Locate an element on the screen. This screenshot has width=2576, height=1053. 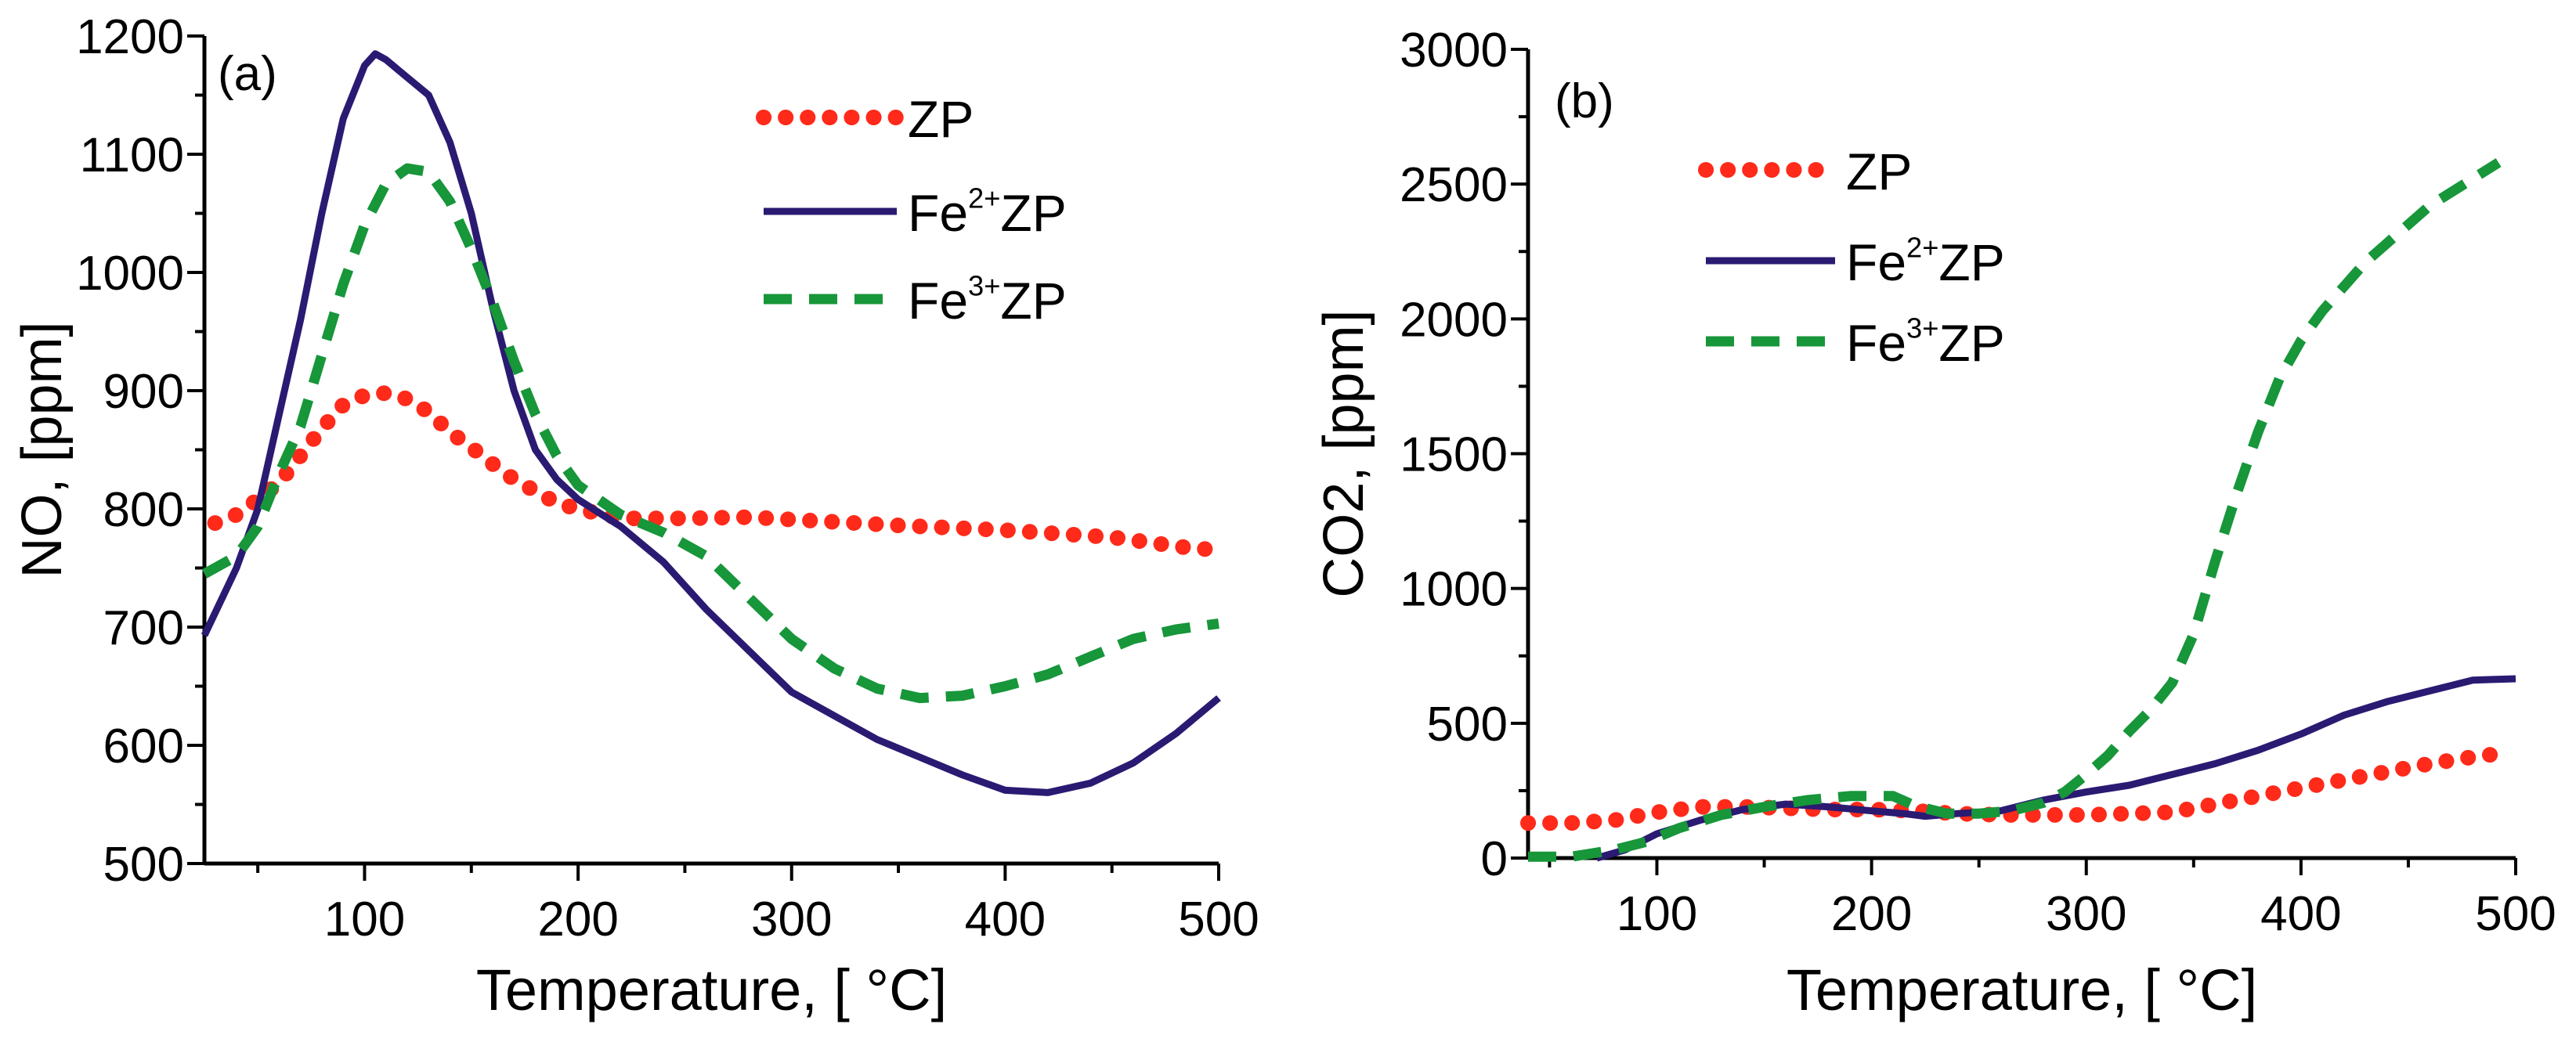
y-tick-label: 600 is located at coordinates (143, 746).